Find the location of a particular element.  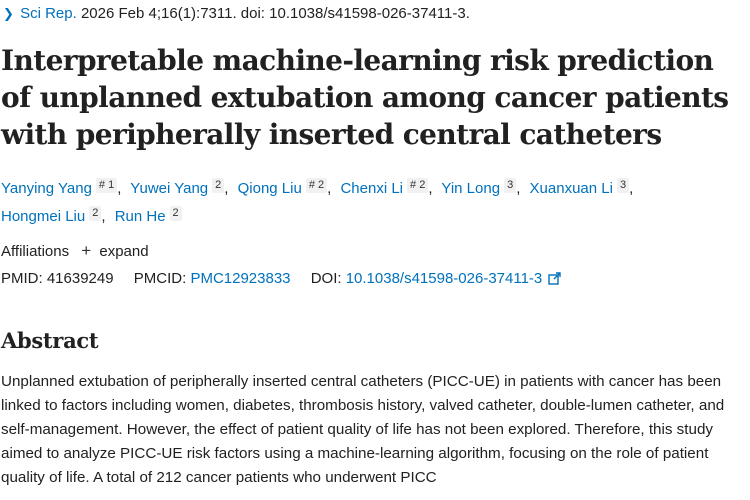

plus-icon: + is located at coordinates (86, 250).